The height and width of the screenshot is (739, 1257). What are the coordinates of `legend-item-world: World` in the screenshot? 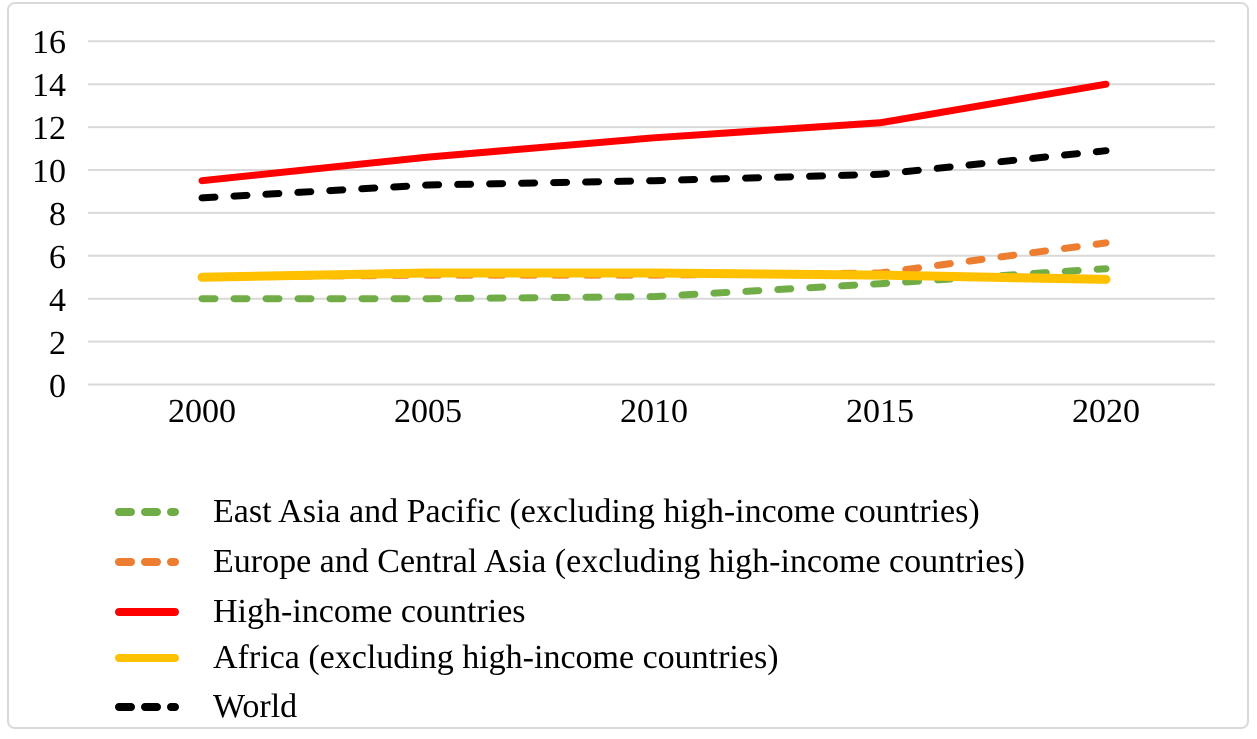 It's located at (206, 707).